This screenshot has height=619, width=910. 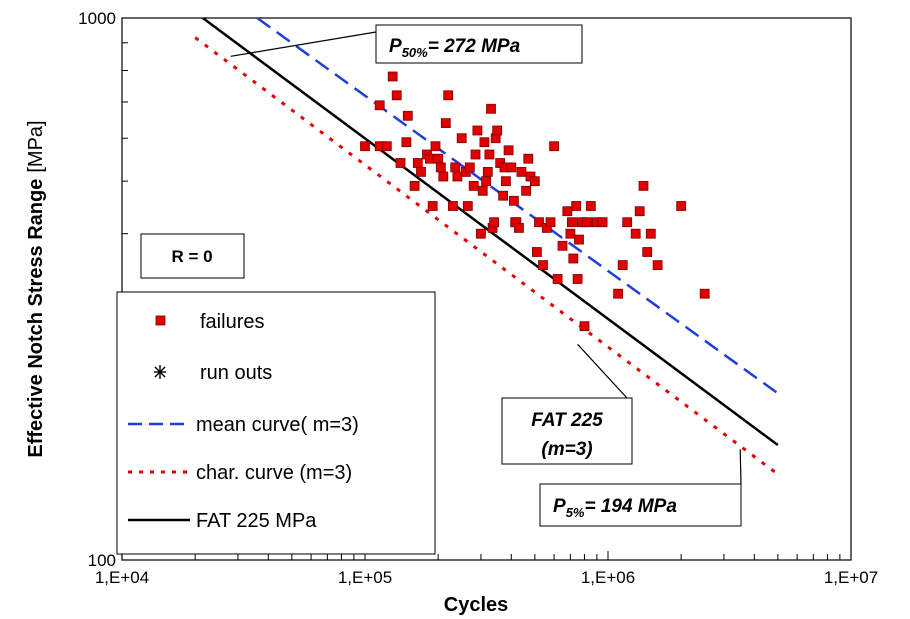 What do you see at coordinates (232, 322) in the screenshot?
I see `legend-label-failures: failures` at bounding box center [232, 322].